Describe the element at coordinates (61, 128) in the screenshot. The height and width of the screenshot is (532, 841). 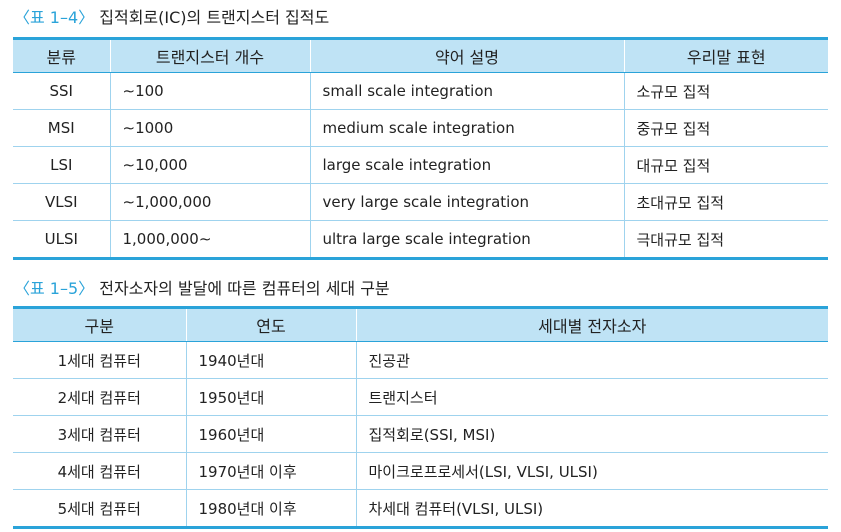
I see `cell-category: MSI` at that location.